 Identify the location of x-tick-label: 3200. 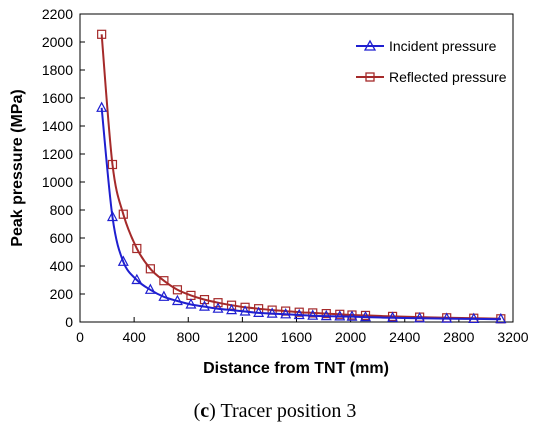
(512, 337).